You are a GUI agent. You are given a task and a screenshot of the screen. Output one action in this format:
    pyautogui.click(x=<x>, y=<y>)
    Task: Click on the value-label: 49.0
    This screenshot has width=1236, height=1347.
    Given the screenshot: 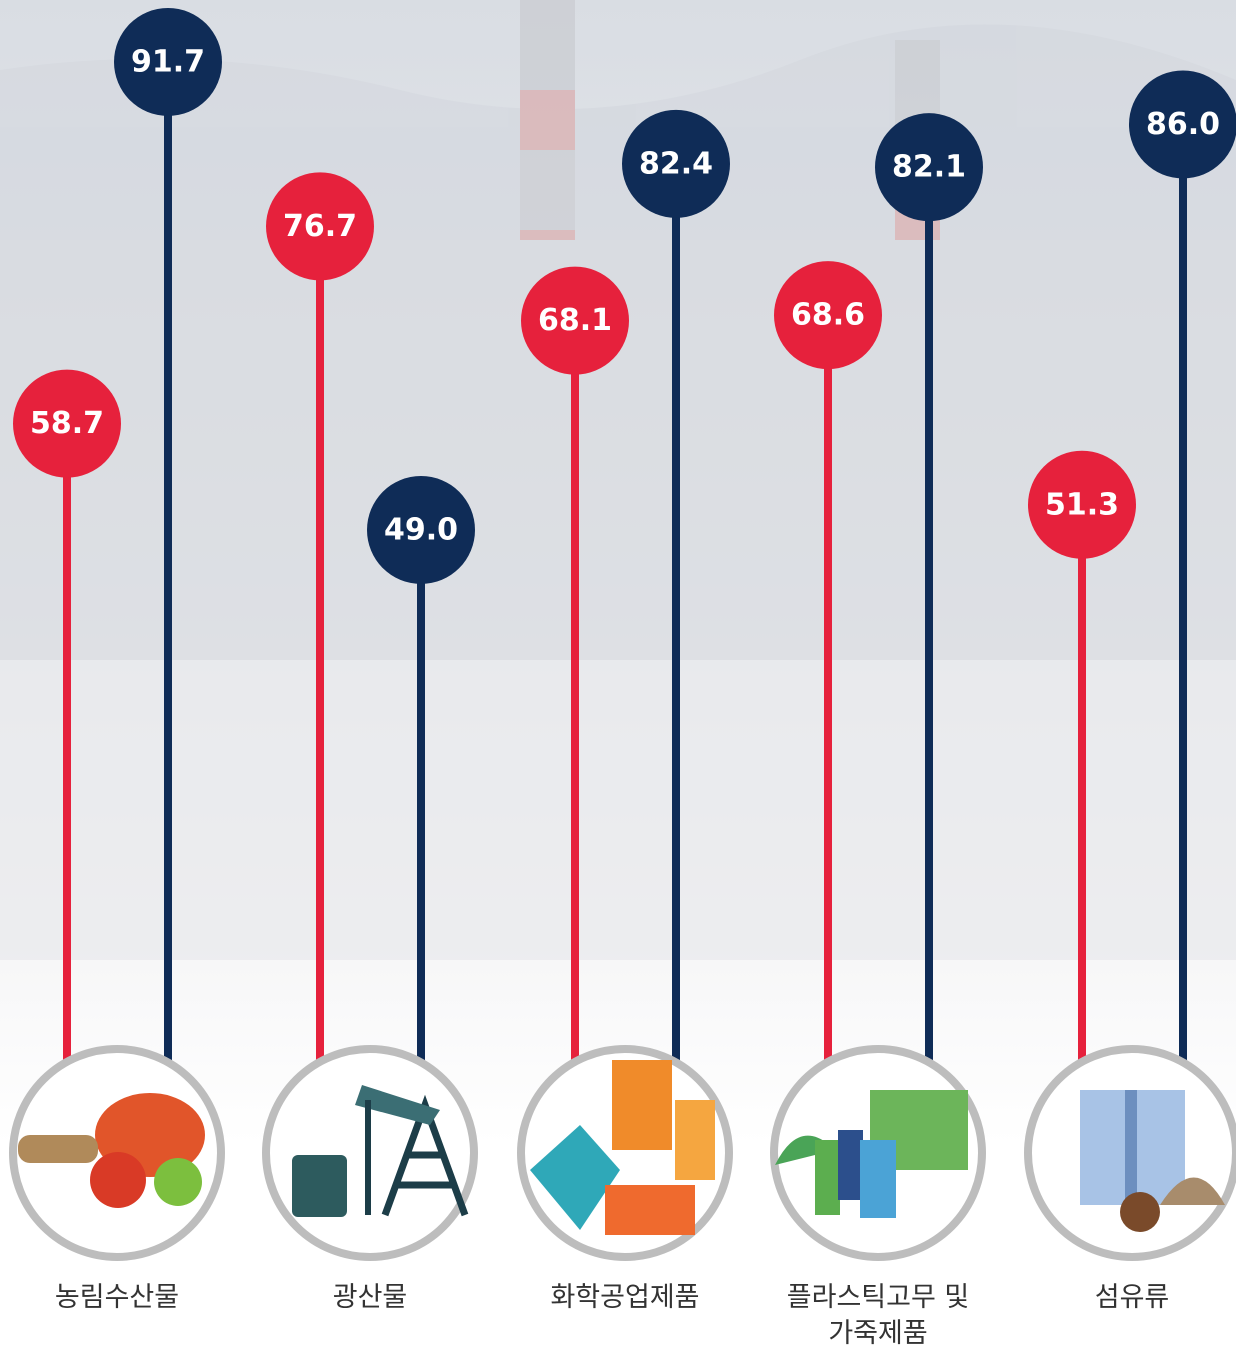 What is the action you would take?
    pyautogui.click(x=421, y=529)
    